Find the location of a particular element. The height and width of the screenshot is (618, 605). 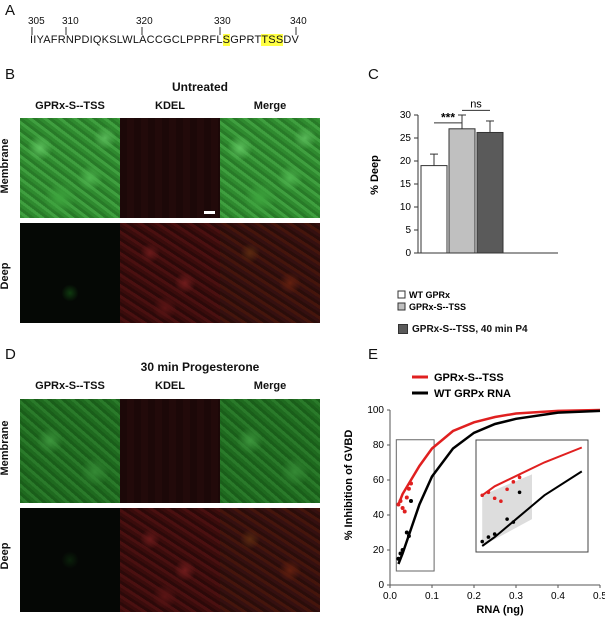

x-tick-label: 0.3 is located at coordinates (516, 596).